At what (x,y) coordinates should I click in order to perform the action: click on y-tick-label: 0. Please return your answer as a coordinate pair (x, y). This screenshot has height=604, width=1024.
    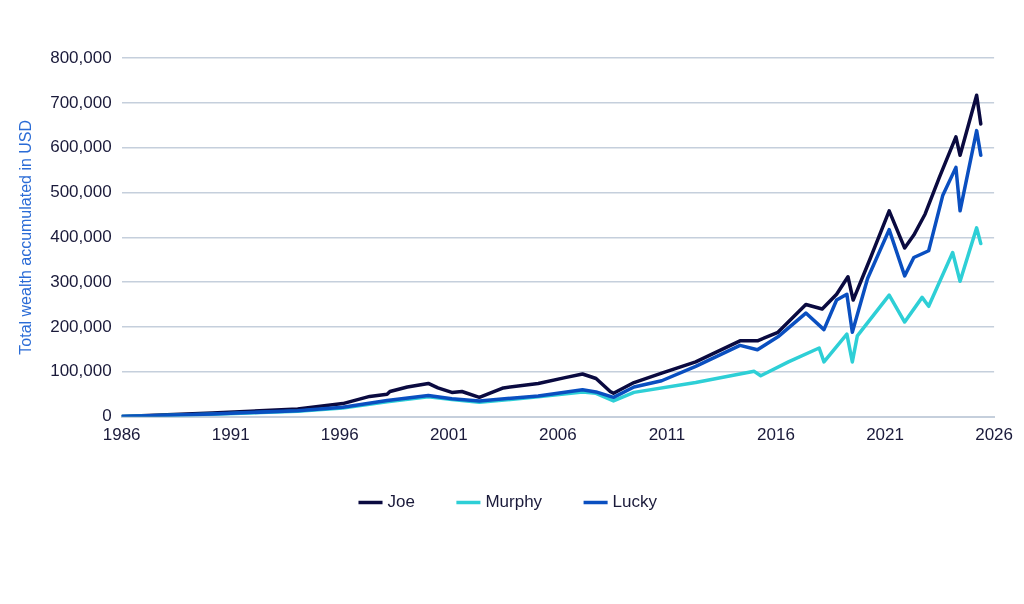
    Looking at the image, I should click on (107, 416).